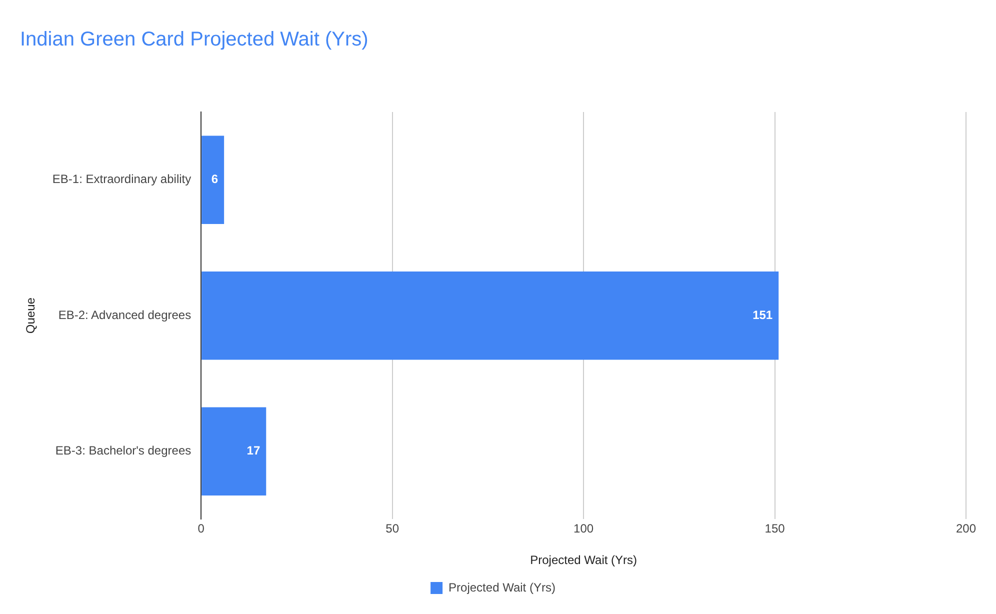 The width and height of the screenshot is (996, 614). I want to click on x-tick-label: 150, so click(775, 529).